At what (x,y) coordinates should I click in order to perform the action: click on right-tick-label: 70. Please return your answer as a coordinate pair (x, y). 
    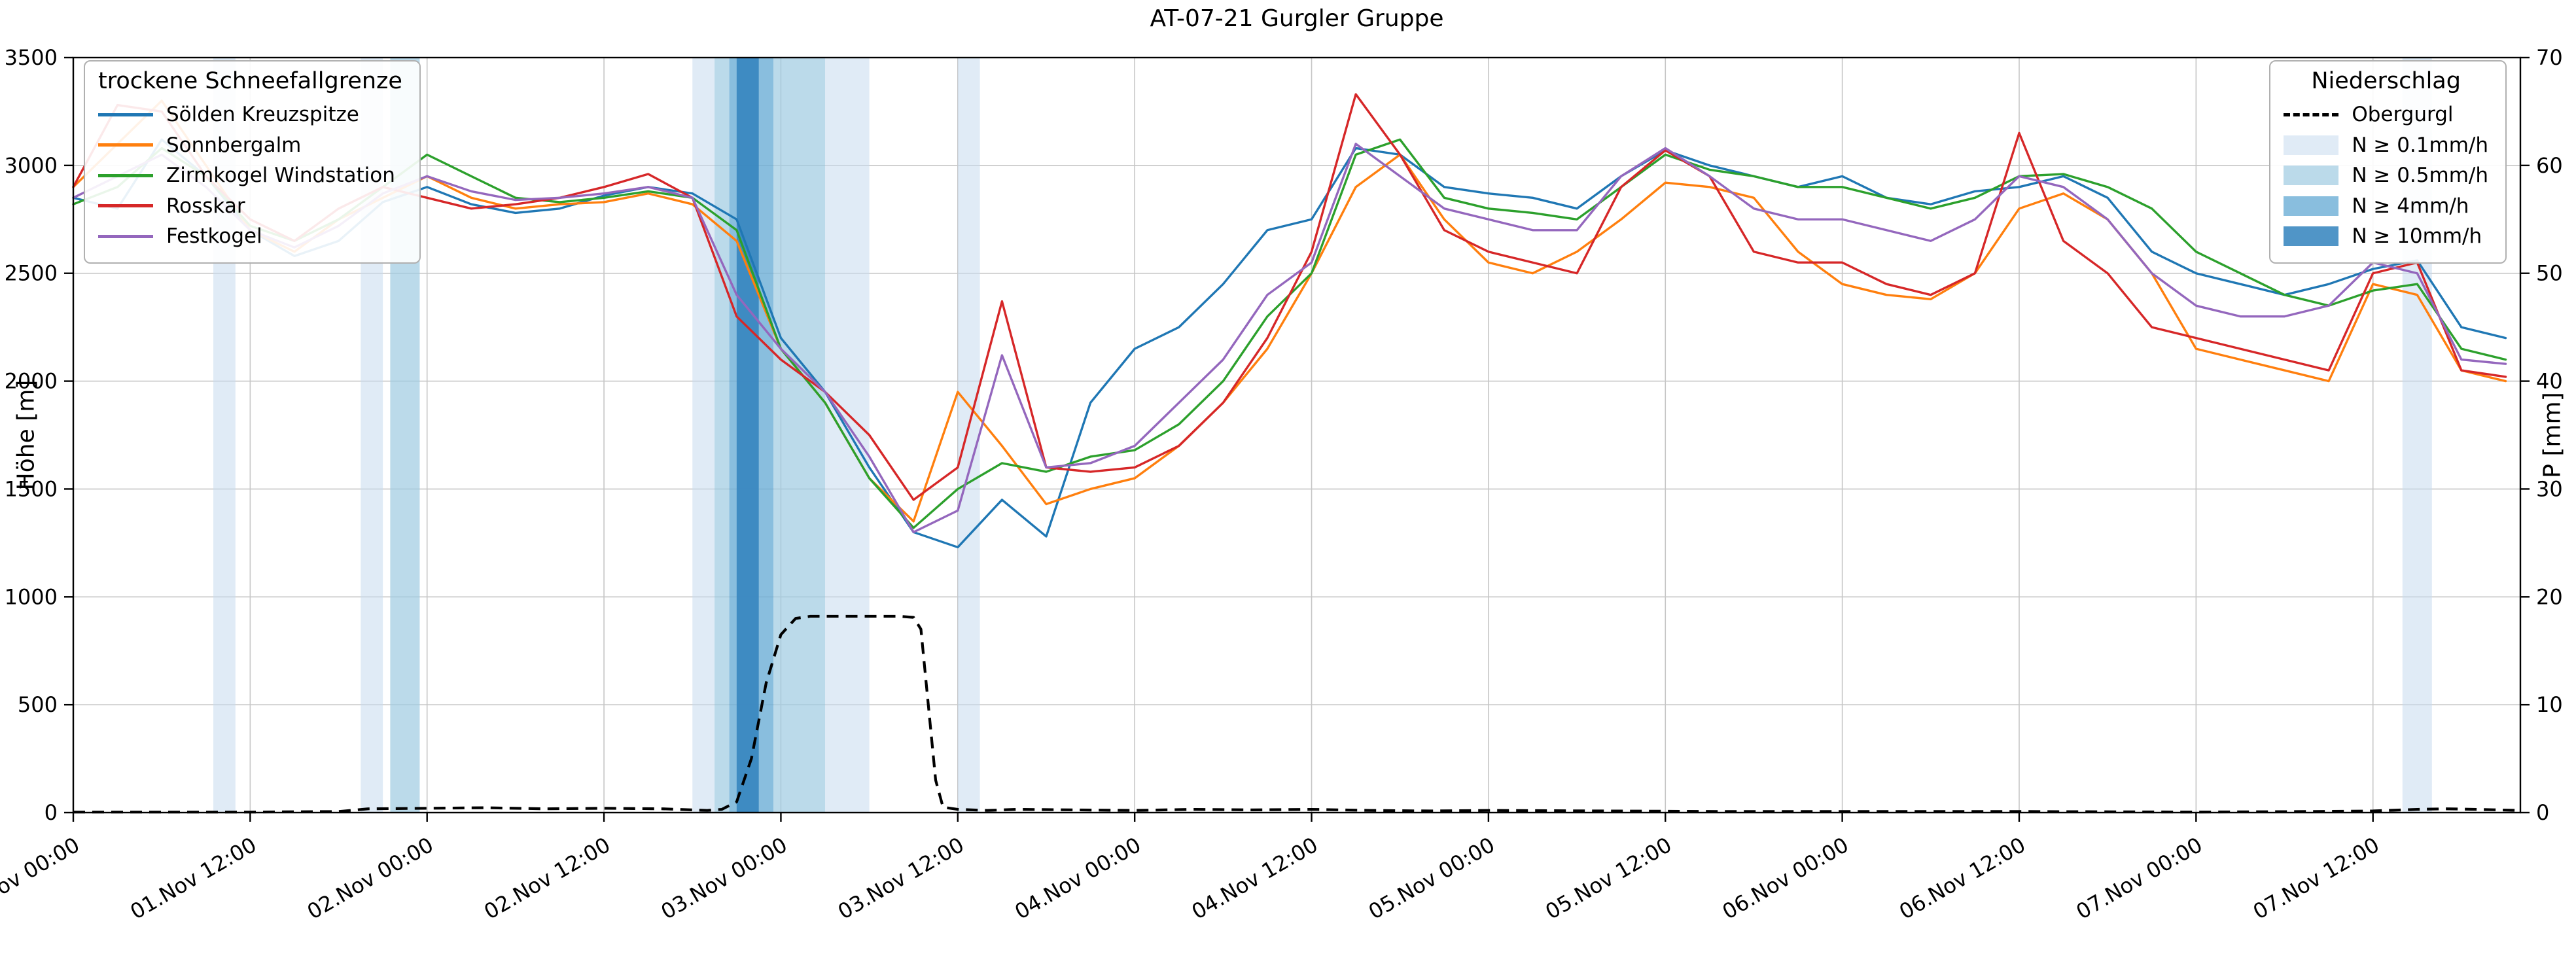
    Looking at the image, I should click on (2549, 58).